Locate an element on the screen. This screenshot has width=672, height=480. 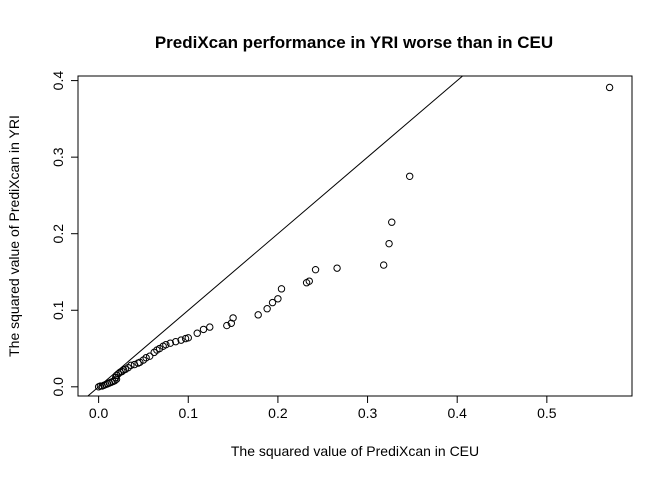
x-axis-label: The squared value of PrediXcan in CEU is located at coordinates (355, 451).